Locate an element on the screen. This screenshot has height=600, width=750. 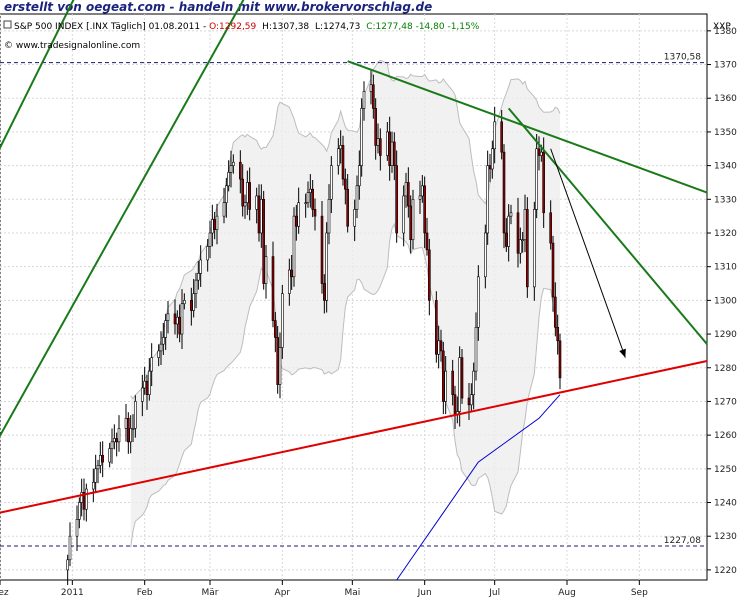
y-tick-label: 1240 is located at coordinates (725, 504).